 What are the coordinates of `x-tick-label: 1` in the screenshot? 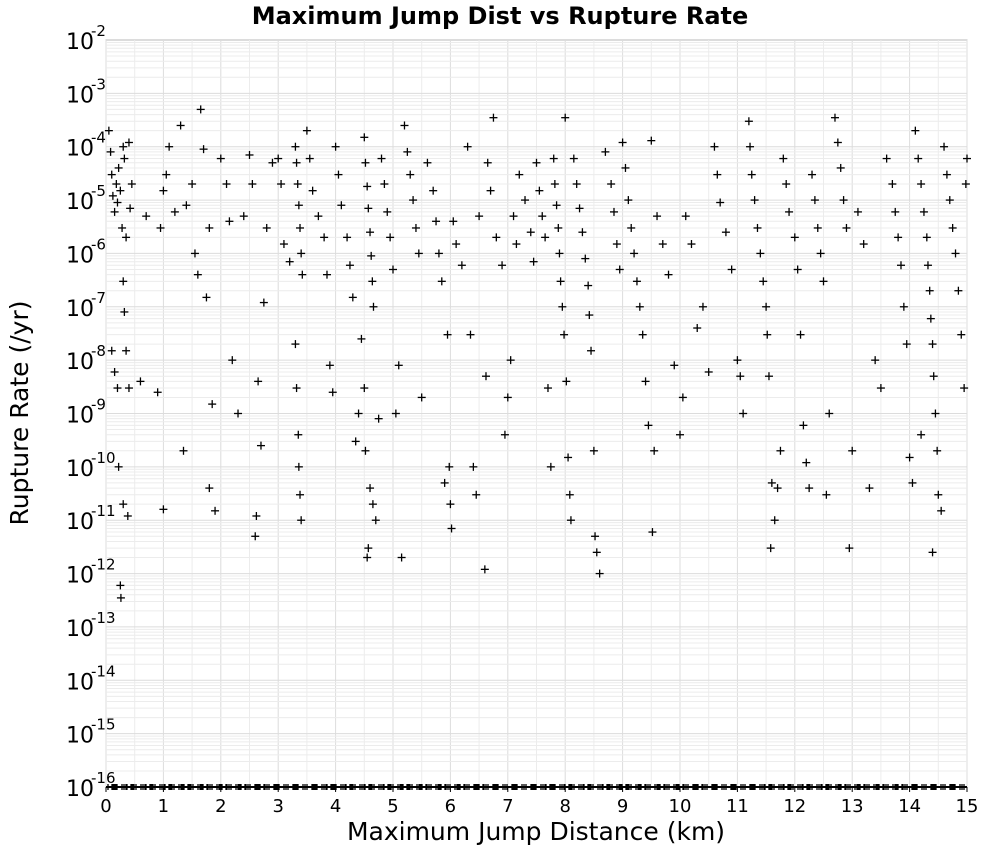 It's located at (163, 806).